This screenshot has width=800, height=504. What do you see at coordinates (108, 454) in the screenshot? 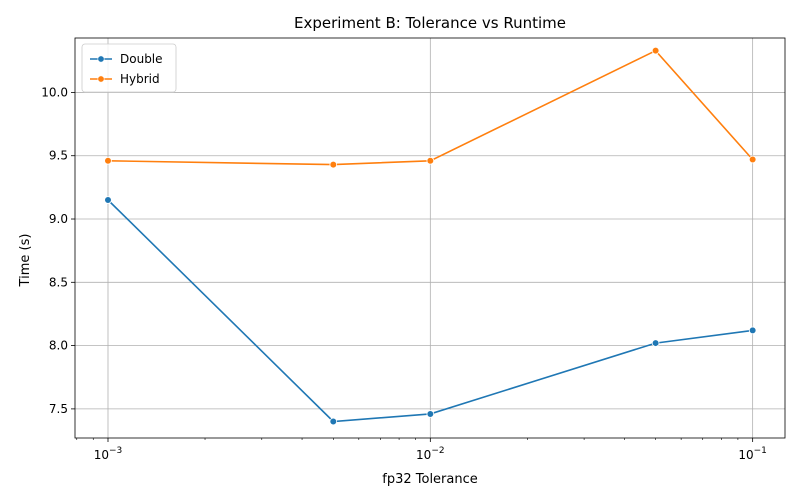
I see `x-tick-label: 10⁻³` at bounding box center [108, 454].